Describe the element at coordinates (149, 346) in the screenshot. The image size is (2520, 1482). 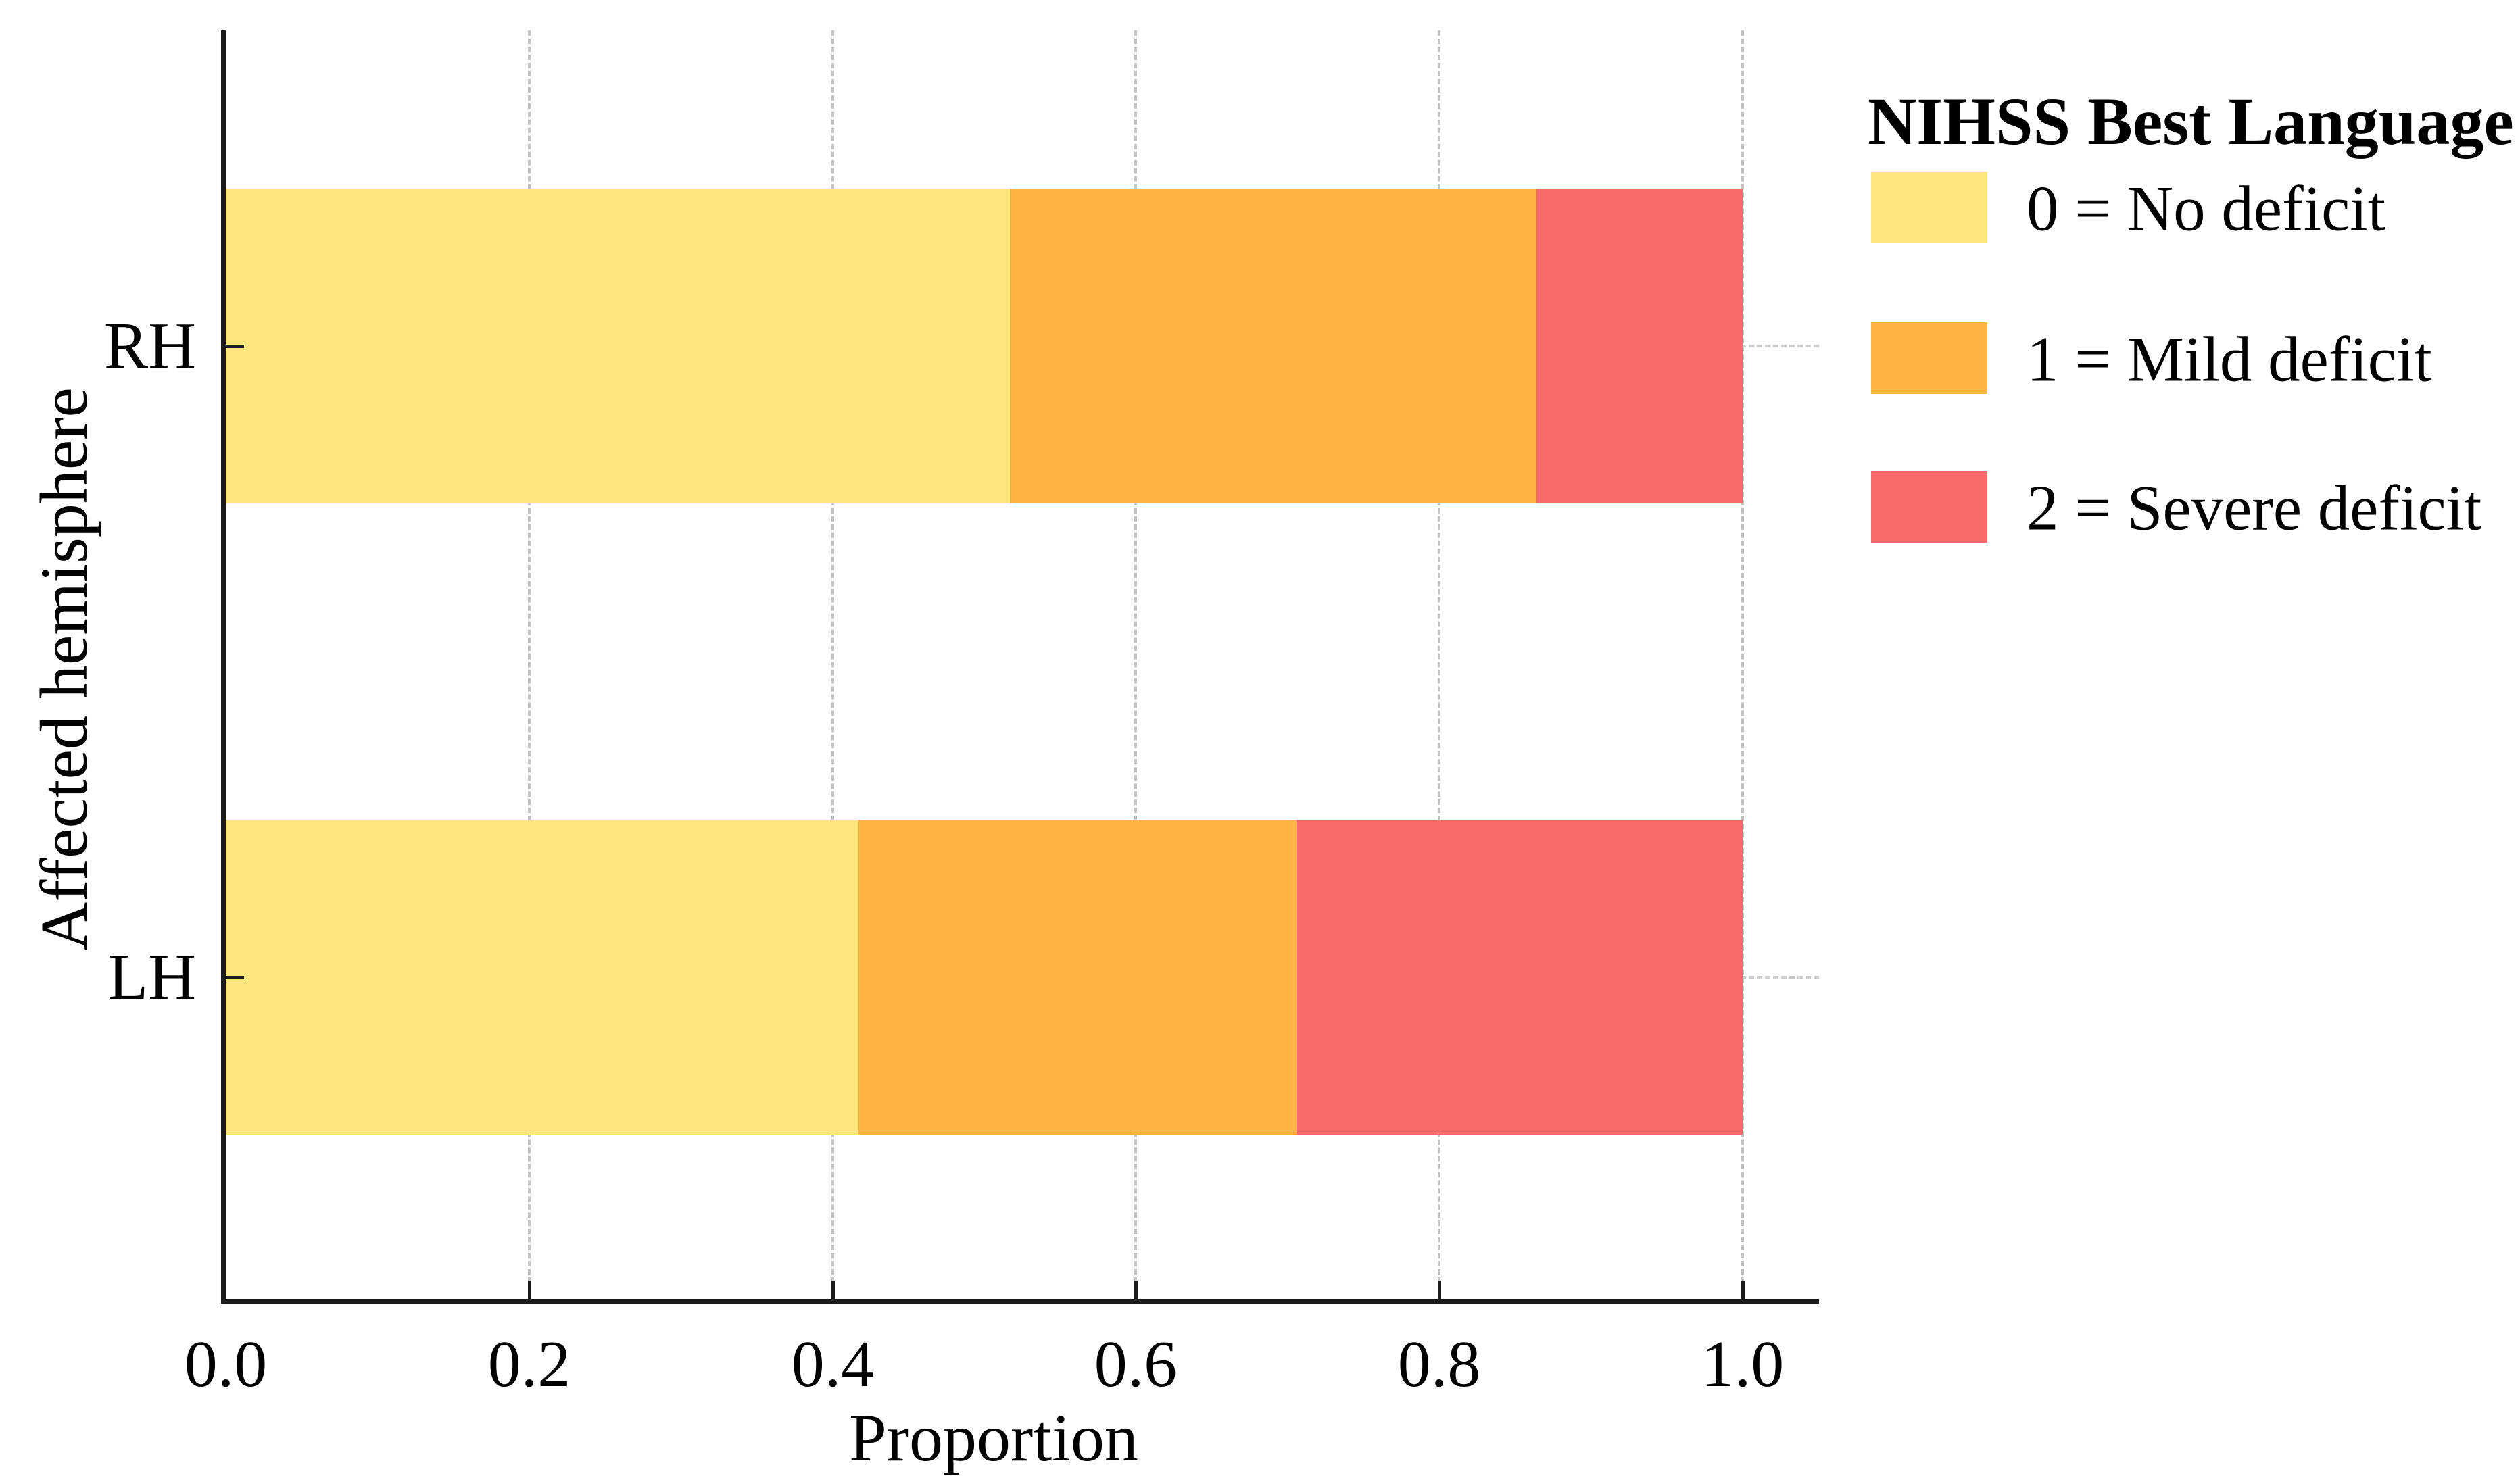
I see `y-tick-label-rh: RH` at that location.